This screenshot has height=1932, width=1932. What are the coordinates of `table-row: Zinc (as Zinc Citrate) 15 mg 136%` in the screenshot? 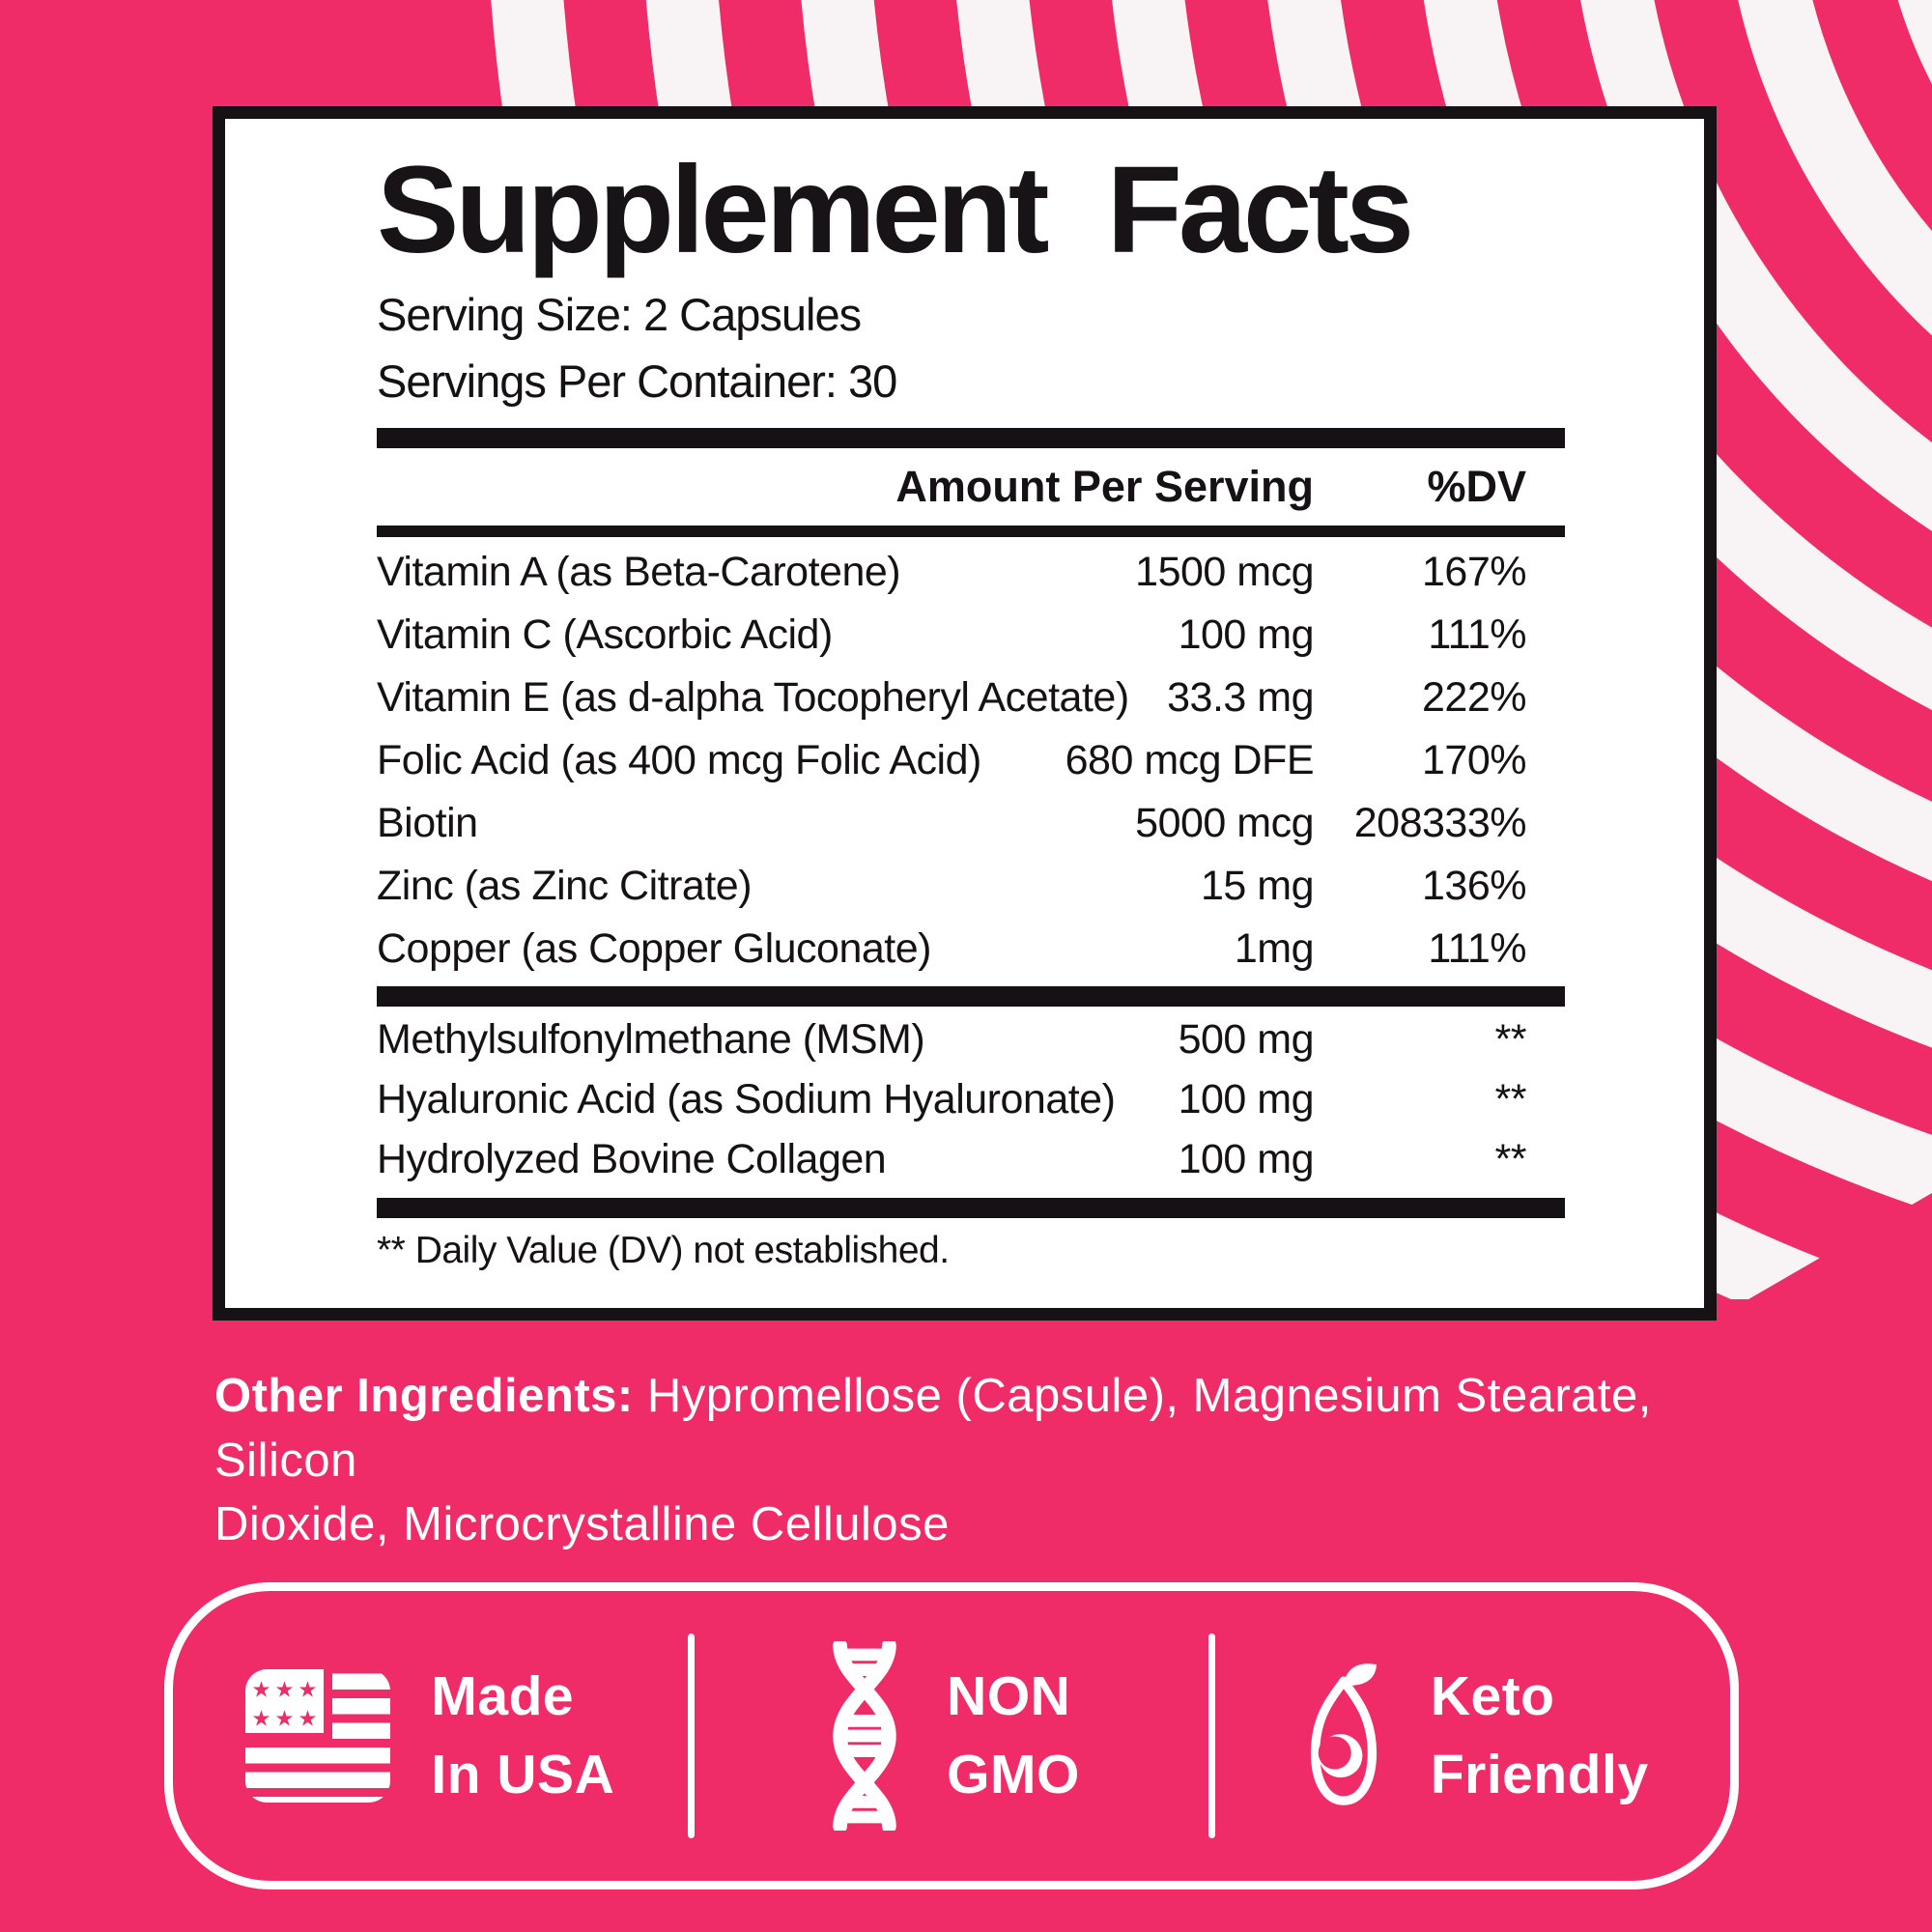 It's located at (971, 886).